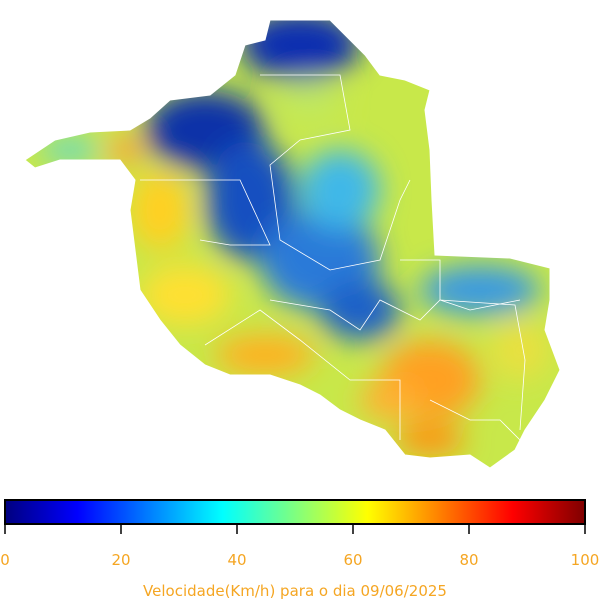 The image size is (600, 600). Describe the element at coordinates (295, 512) in the screenshot. I see `colorbar` at that location.